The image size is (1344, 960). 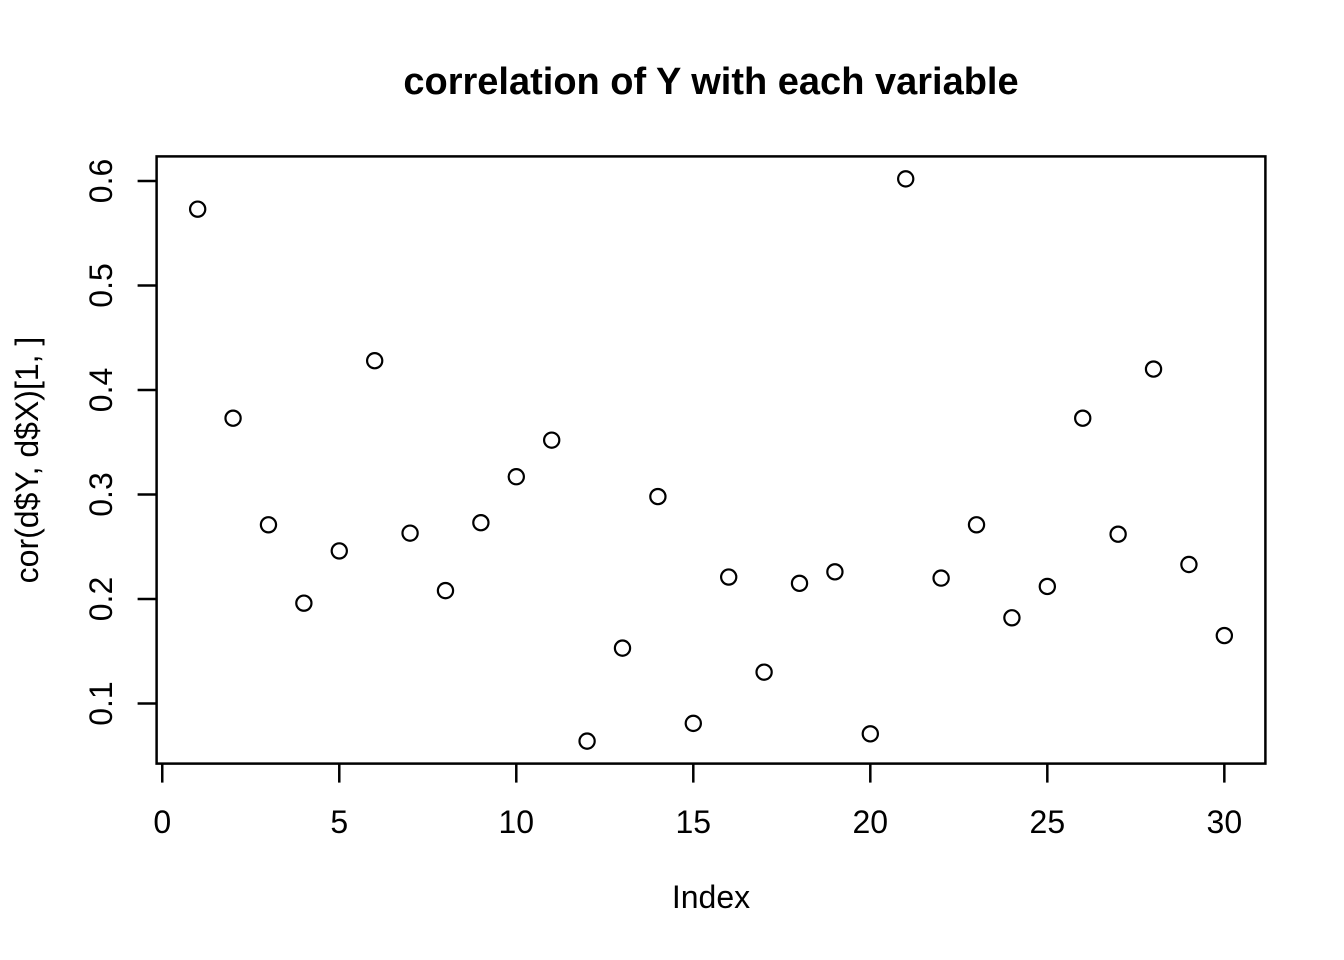 What do you see at coordinates (516, 822) in the screenshot?
I see `x-tick-label: 10` at bounding box center [516, 822].